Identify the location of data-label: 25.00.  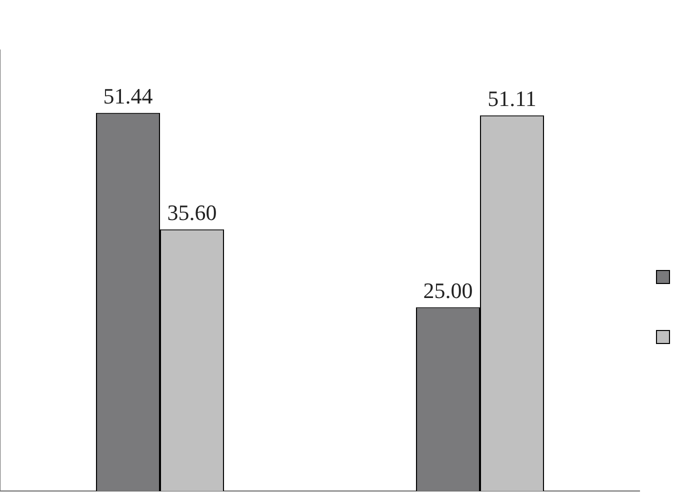
(448, 291).